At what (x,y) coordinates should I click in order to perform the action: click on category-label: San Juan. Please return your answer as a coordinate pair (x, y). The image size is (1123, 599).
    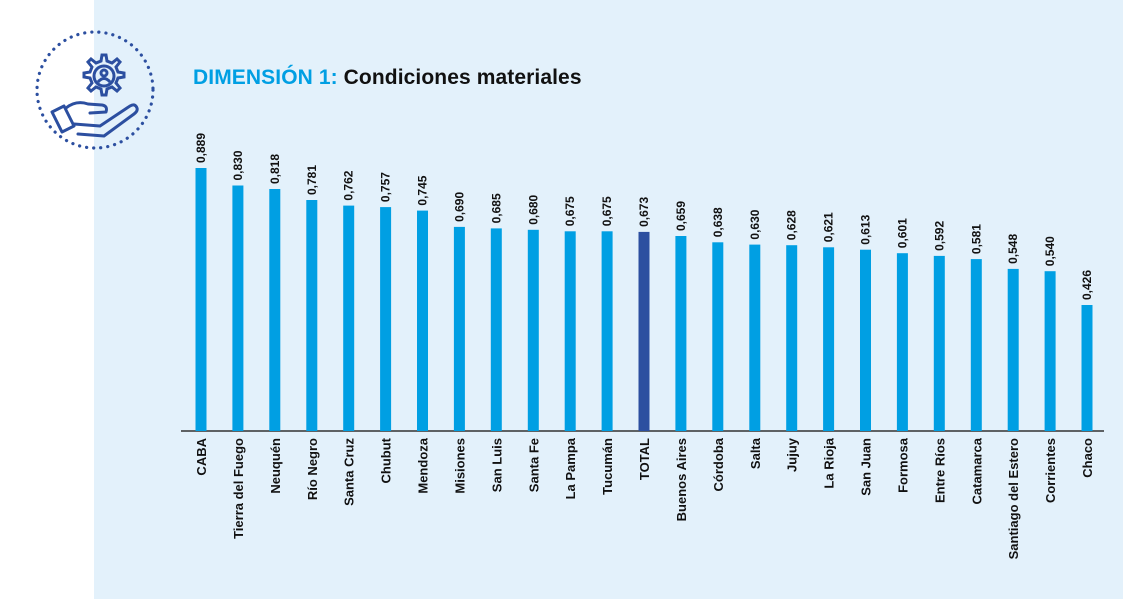
    Looking at the image, I should click on (866, 467).